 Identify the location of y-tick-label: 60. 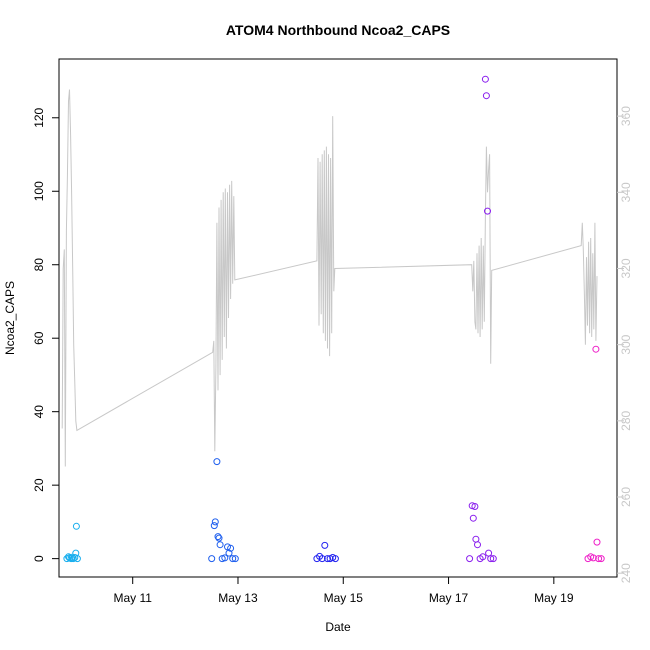
(39, 338).